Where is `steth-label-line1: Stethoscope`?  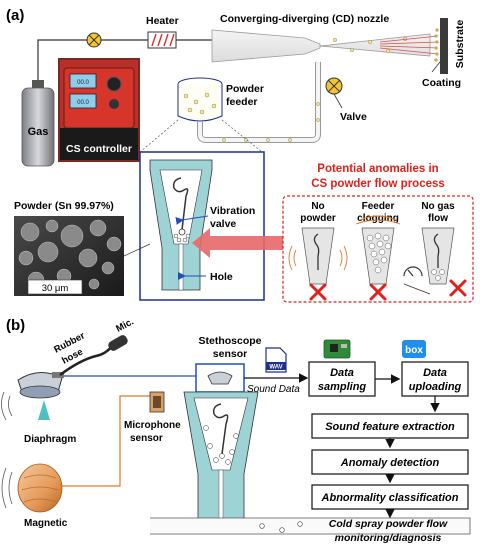 steth-label-line1: Stethoscope is located at coordinates (229, 341).